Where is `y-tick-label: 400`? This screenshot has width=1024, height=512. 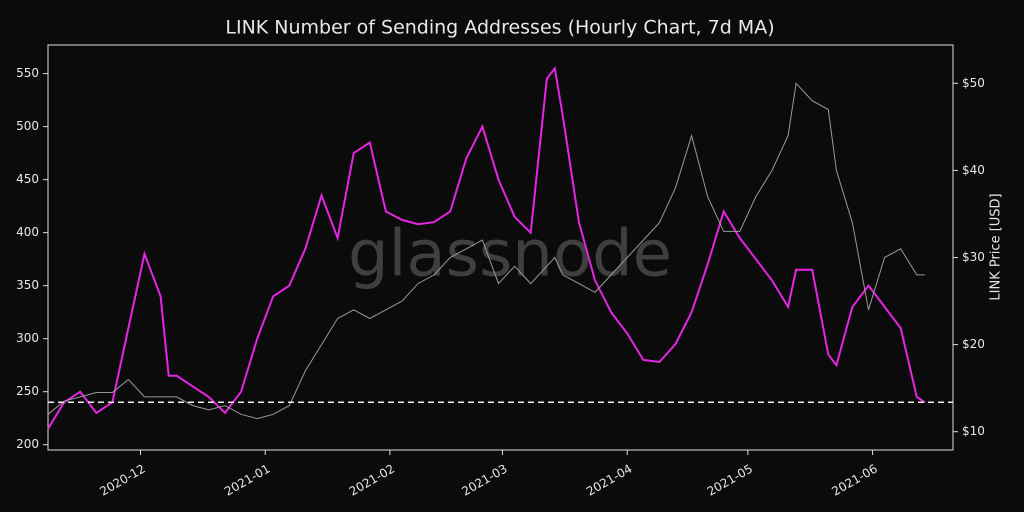 y-tick-label: 400 is located at coordinates (27, 232).